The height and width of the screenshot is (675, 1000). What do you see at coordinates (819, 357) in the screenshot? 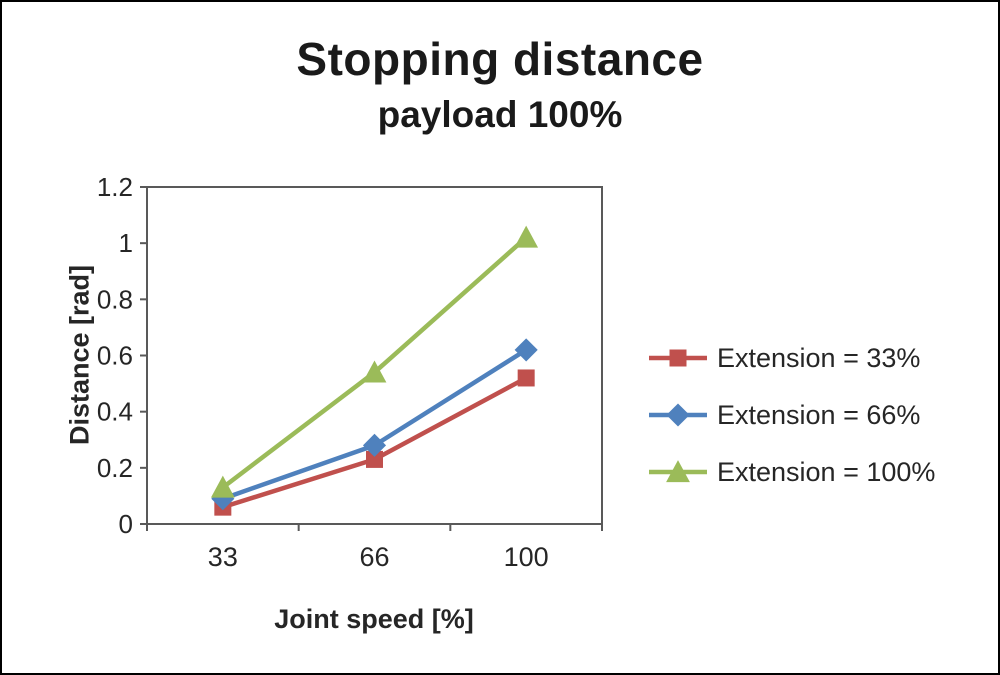
I see `legend-label: Extension = 33%` at bounding box center [819, 357].